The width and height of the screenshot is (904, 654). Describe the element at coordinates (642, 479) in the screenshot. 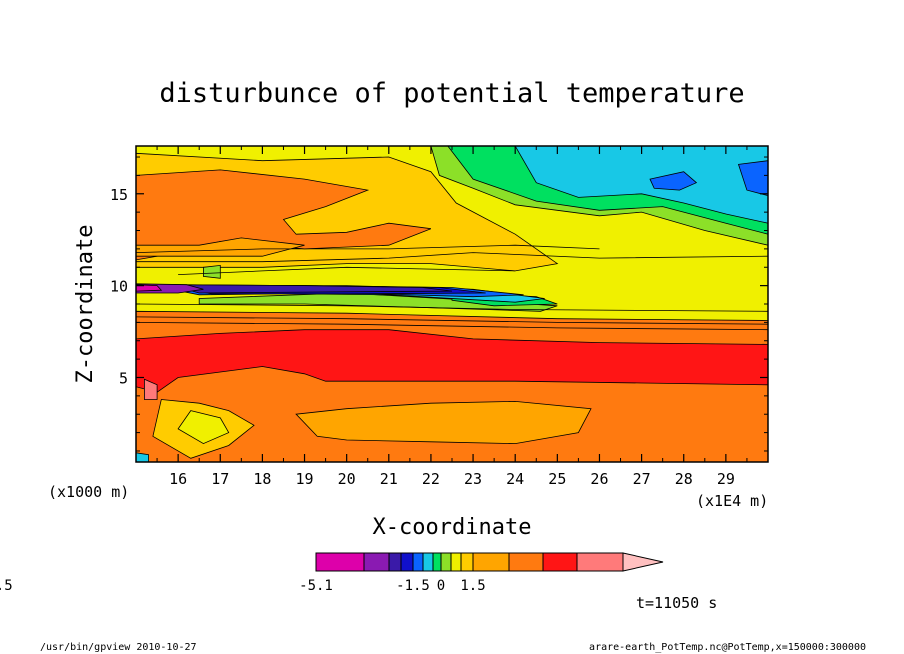

I see `x-tick-label: 27` at that location.